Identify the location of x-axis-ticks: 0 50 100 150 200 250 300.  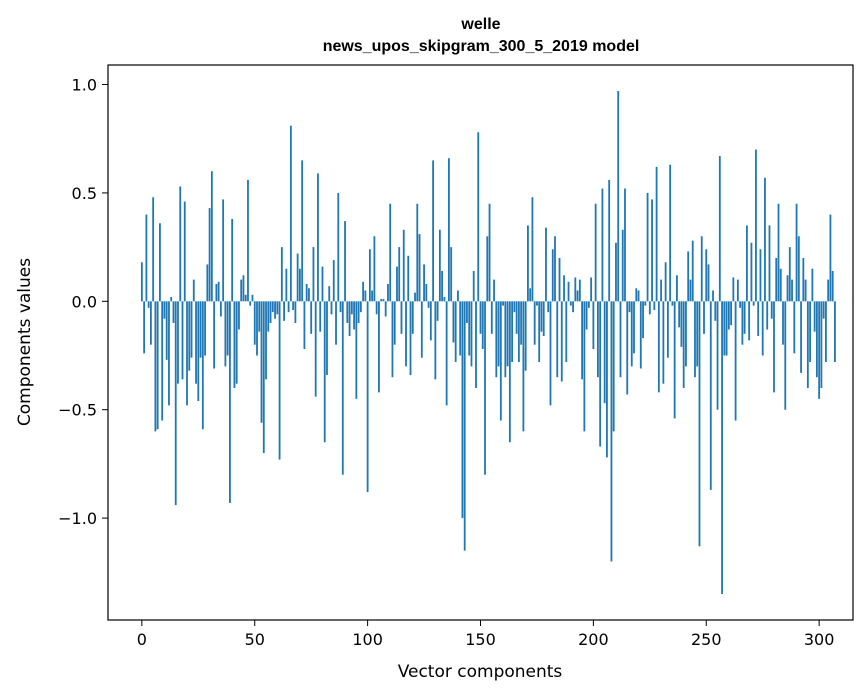
(486, 634).